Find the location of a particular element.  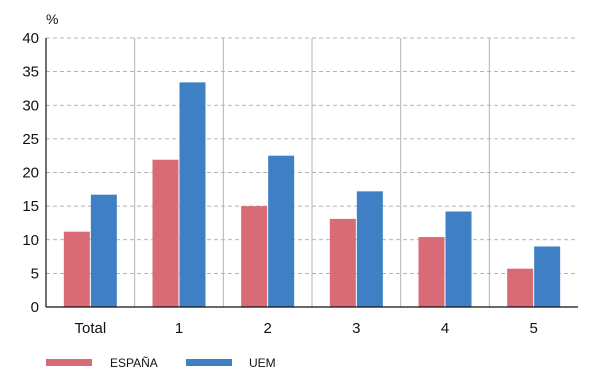

legend: ESPAÑA UEM is located at coordinates (161, 363).